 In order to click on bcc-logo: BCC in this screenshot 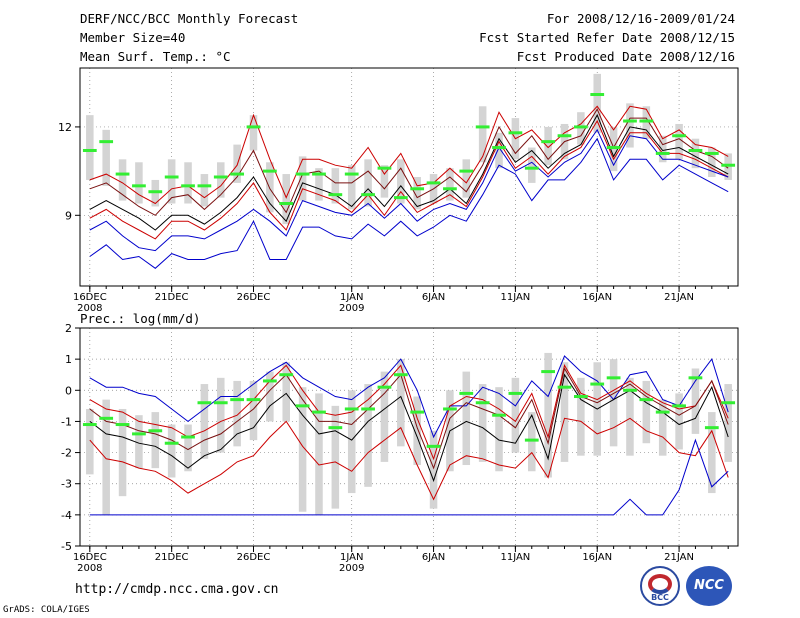, I will do `click(660, 586)`.